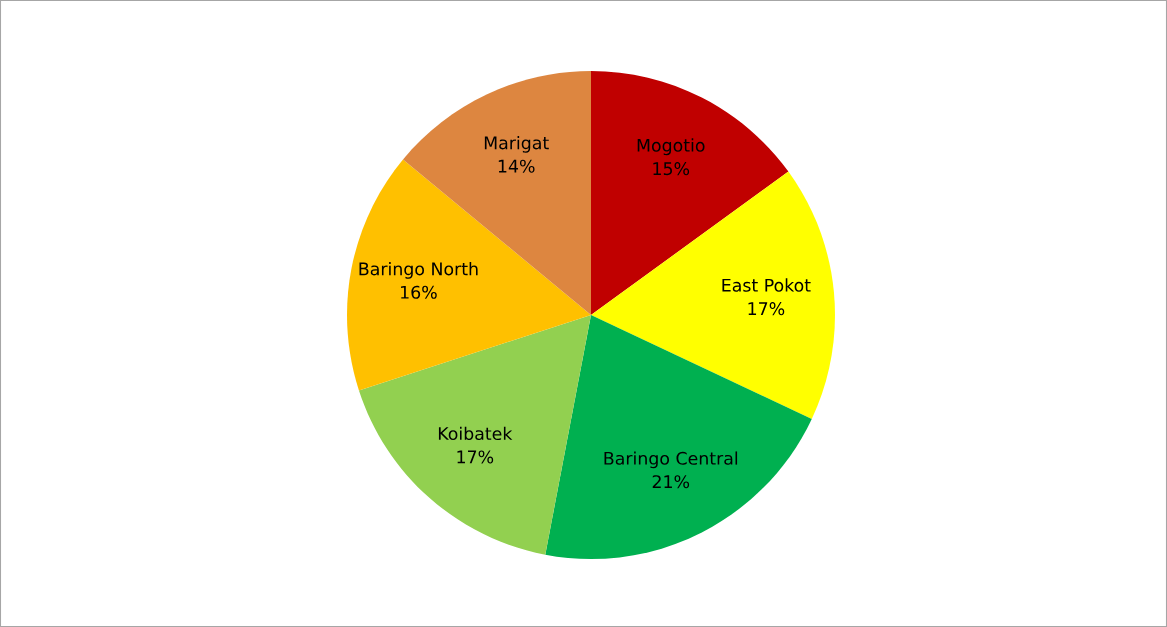  I want to click on data-label: 14%, so click(516, 166).